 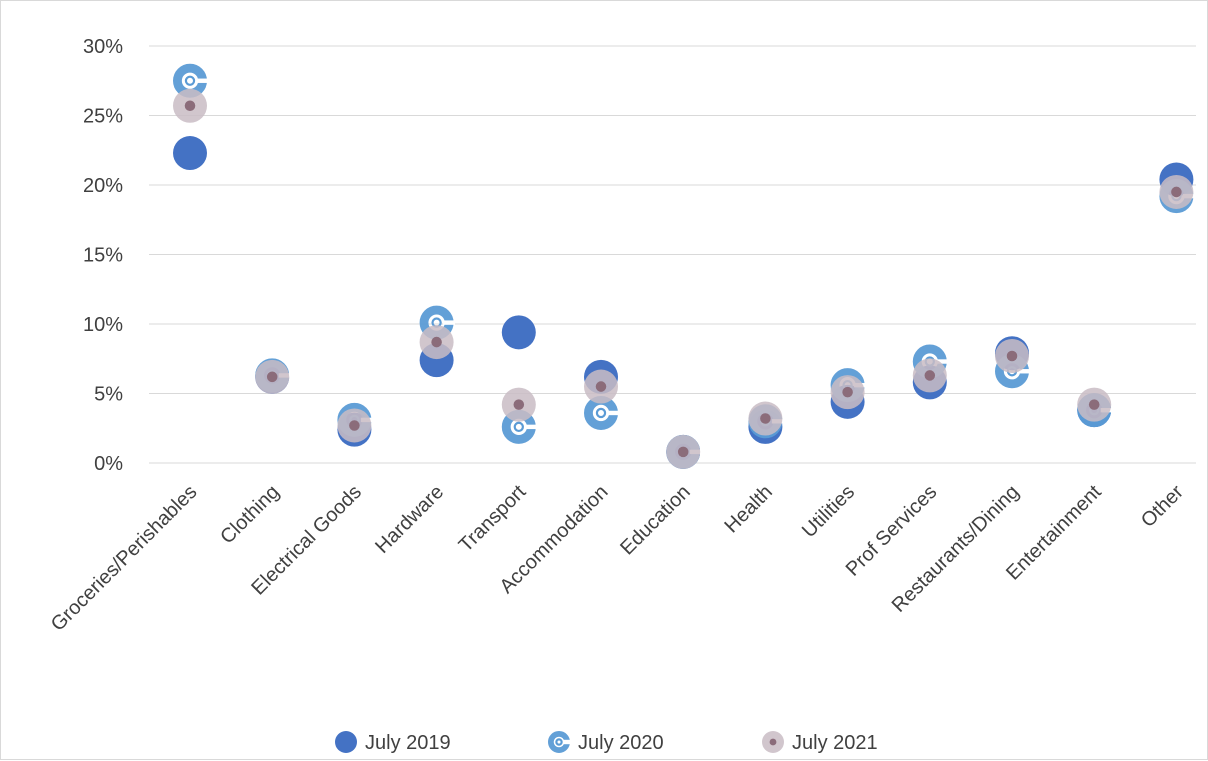 I want to click on y-axis-tick-labels: 0% 5% 10% 15% 20% 25% 30%, so click(x=103, y=255).